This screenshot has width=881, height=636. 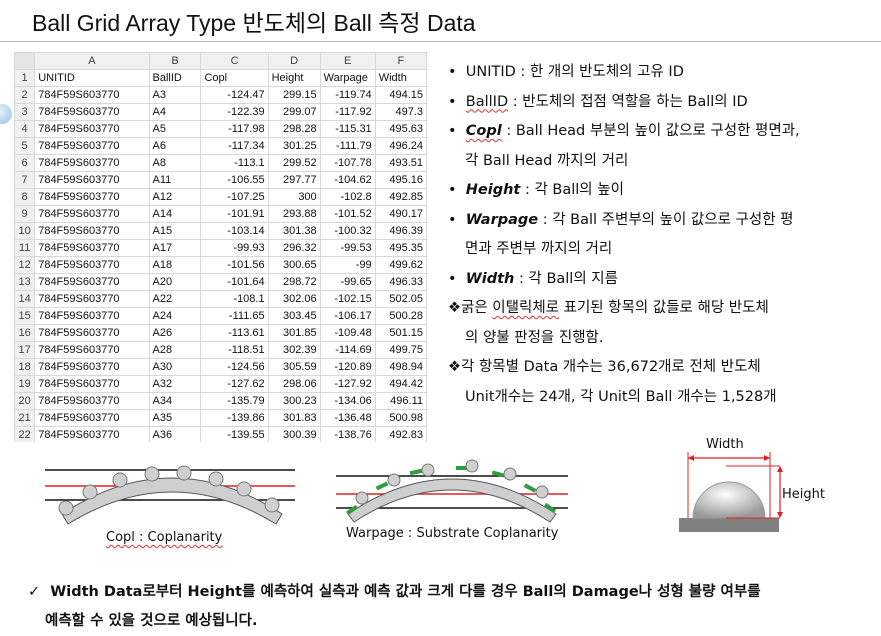 I want to click on table-cell: -107.78, so click(x=347, y=163).